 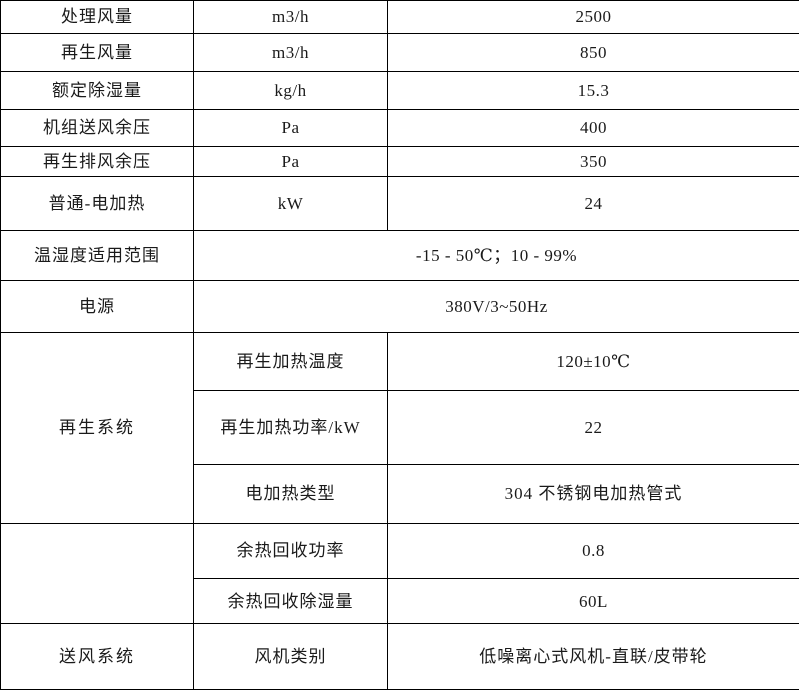 What do you see at coordinates (97, 428) in the screenshot?
I see `group-label-regeneration: 再生系统` at bounding box center [97, 428].